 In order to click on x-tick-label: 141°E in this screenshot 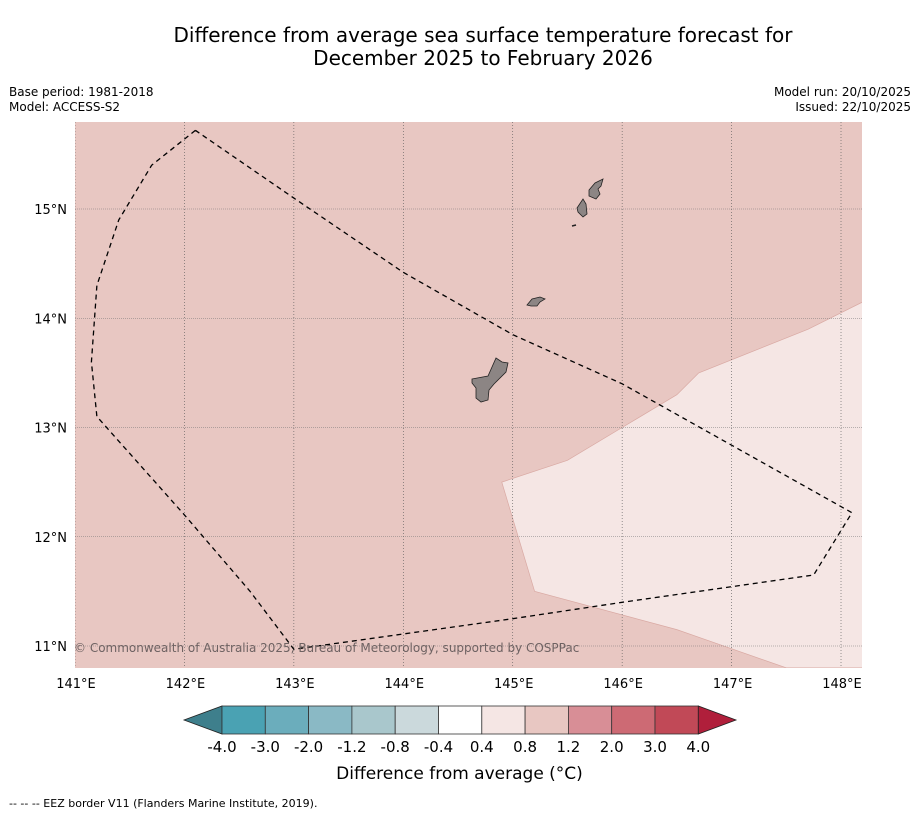, I will do `click(76, 684)`.